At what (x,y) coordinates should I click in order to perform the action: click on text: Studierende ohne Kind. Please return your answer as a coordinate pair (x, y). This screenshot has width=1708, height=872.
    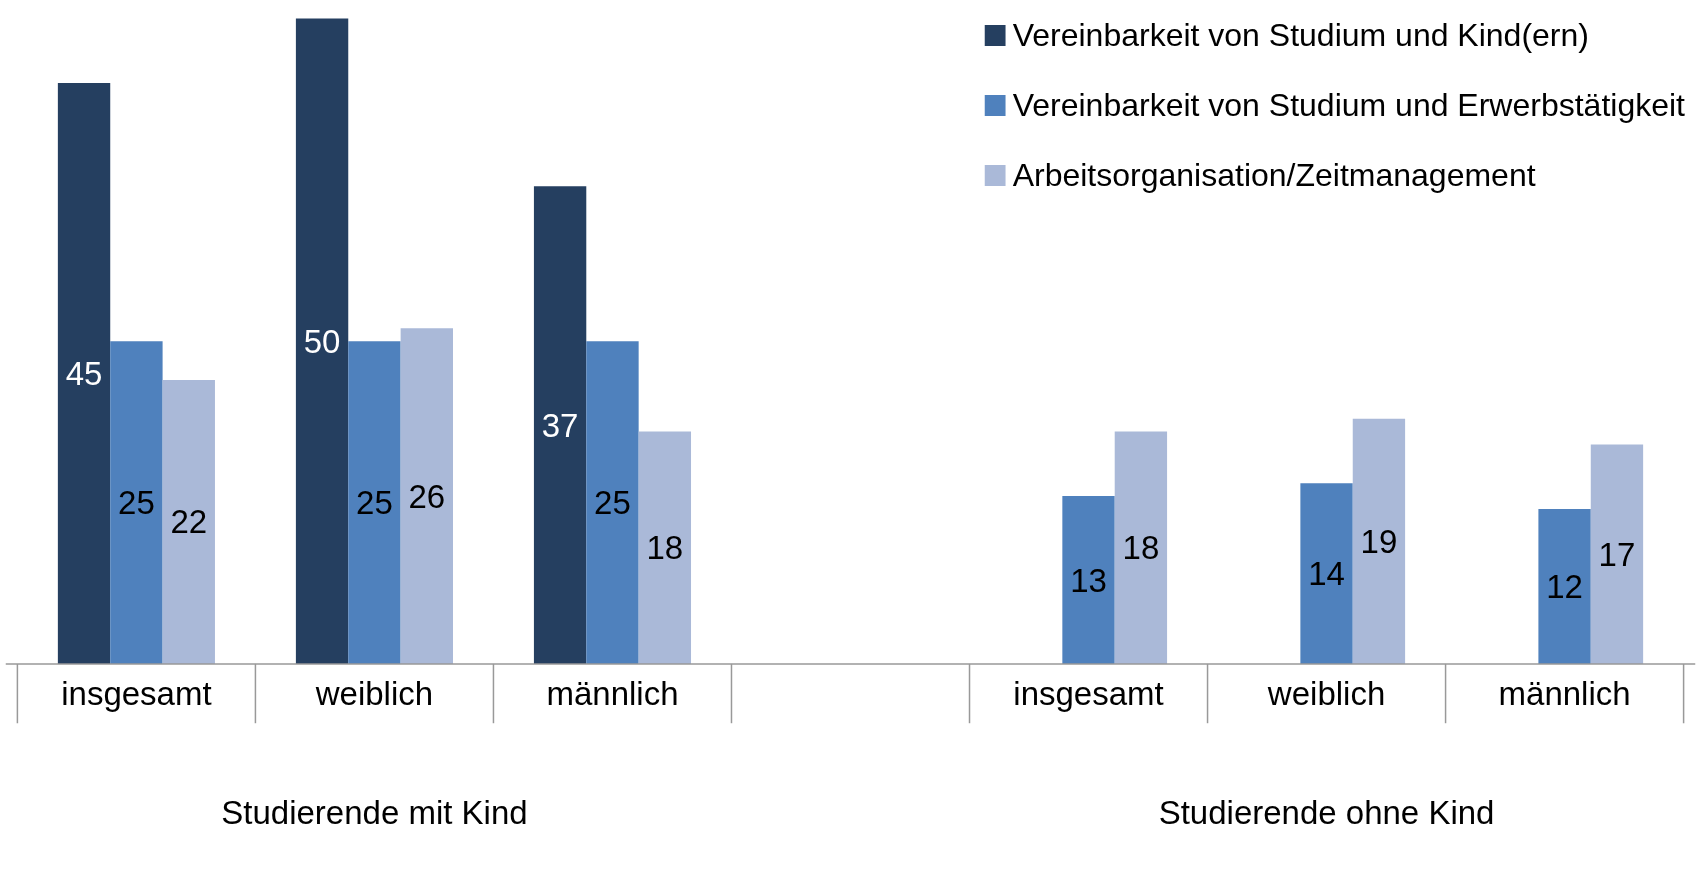
    Looking at the image, I should click on (1326, 812).